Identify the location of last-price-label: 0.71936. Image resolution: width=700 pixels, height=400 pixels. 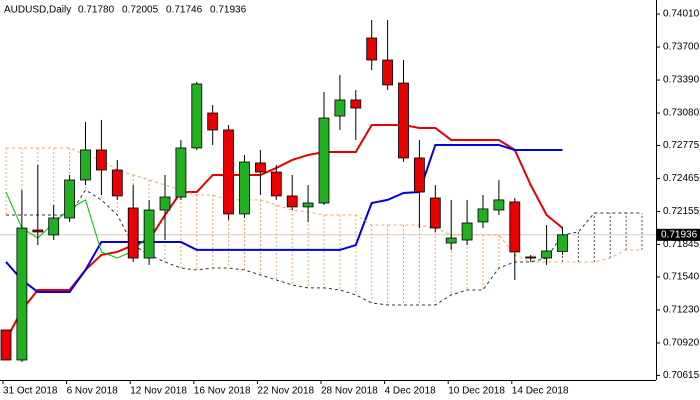
(679, 234).